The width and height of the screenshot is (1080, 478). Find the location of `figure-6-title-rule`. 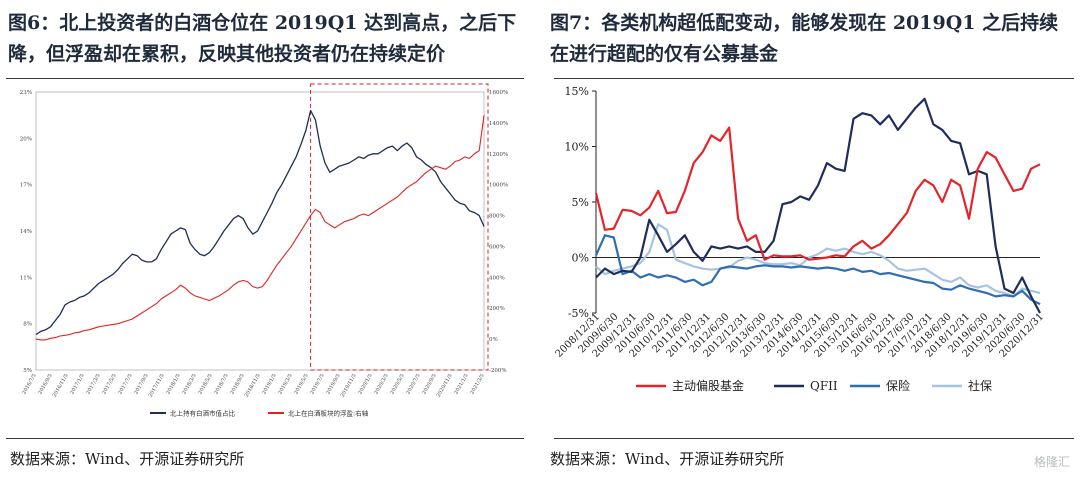

figure-6-title-rule is located at coordinates (265, 78).